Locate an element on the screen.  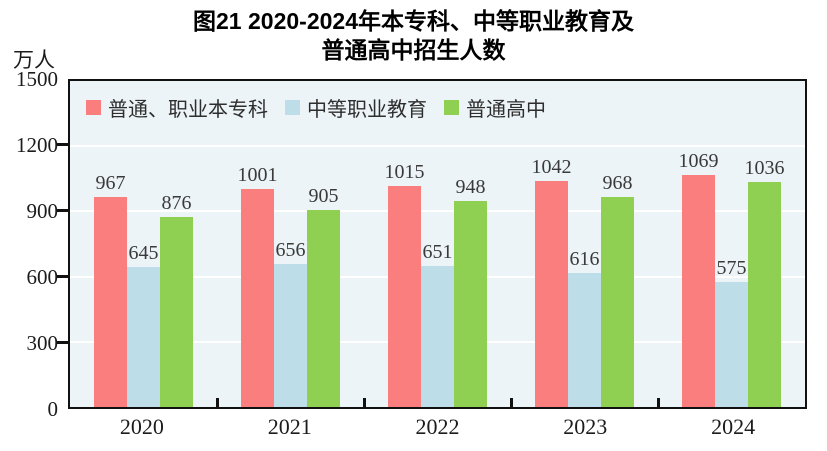
bar-wrap-secondary-vocational-2024: 575 is located at coordinates (731, 244).